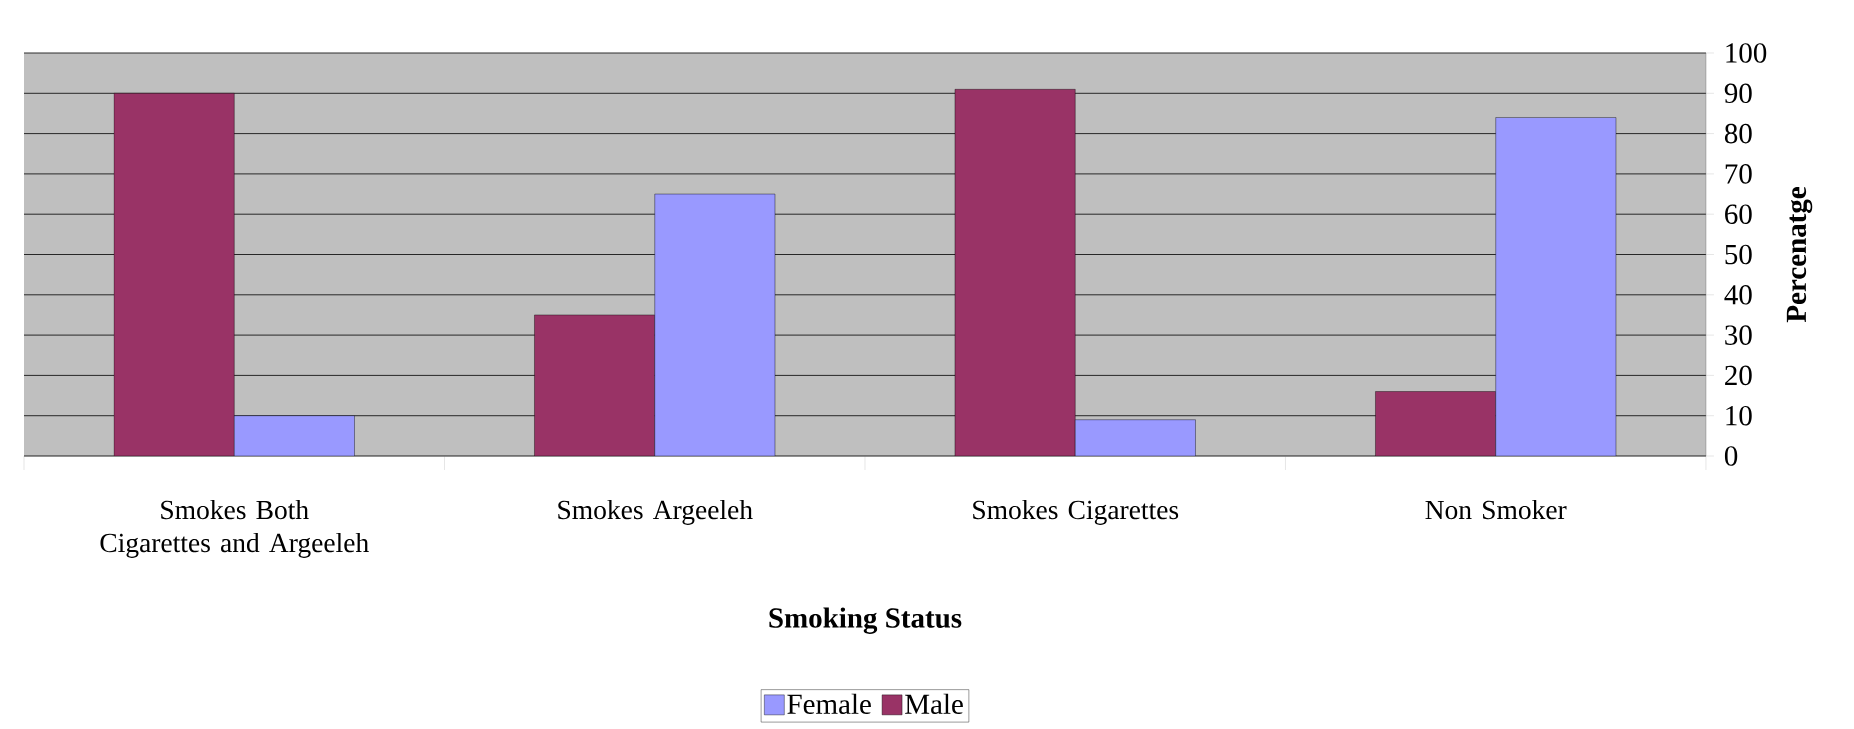 The width and height of the screenshot is (1854, 729). I want to click on x-tick-label: Smokes Argeeleh, so click(655, 512).